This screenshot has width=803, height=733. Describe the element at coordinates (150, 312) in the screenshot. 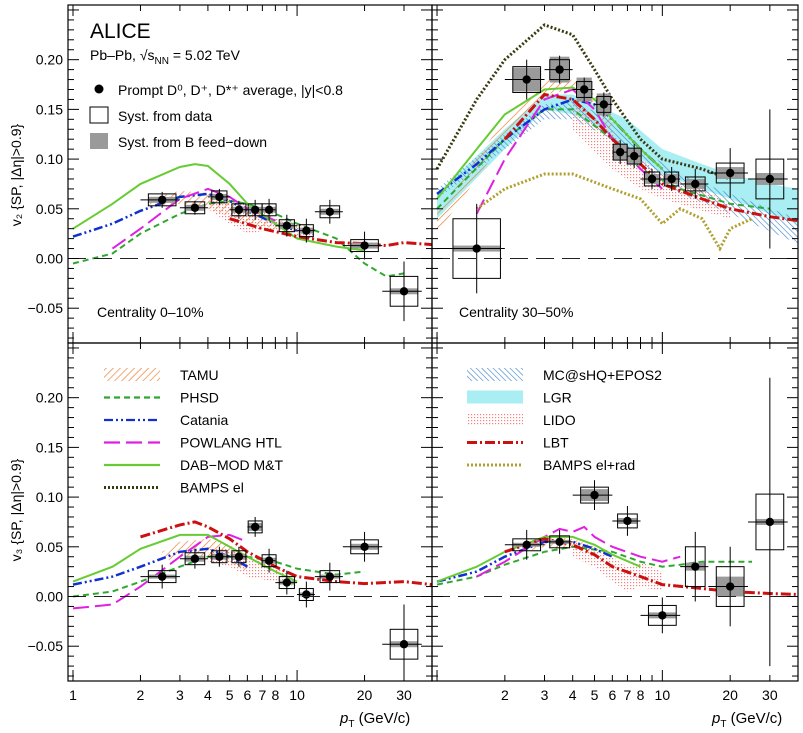

I see `centrality-label-0-10: Centrality 0–10%` at that location.